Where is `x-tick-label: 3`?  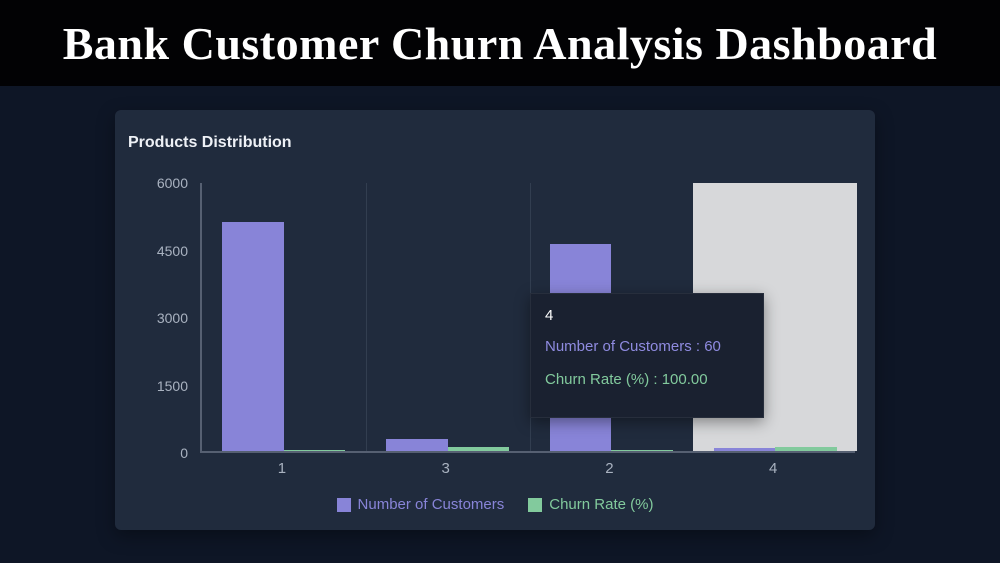
x-tick-label: 3 is located at coordinates (445, 468).